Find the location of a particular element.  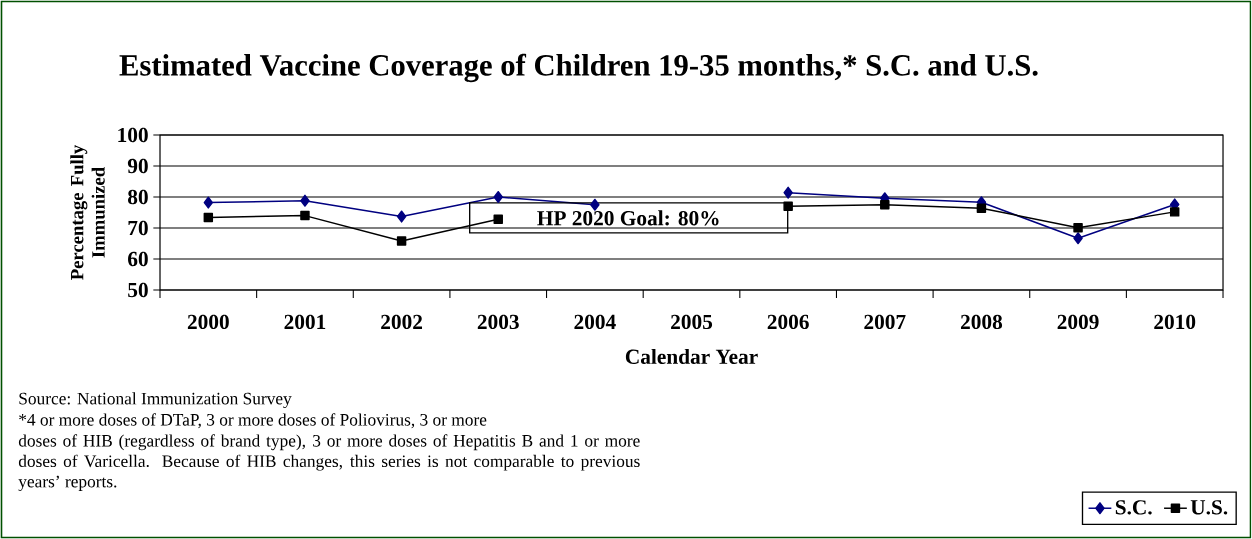

annotation: HP 2020 Goal: 80% is located at coordinates (628, 218).